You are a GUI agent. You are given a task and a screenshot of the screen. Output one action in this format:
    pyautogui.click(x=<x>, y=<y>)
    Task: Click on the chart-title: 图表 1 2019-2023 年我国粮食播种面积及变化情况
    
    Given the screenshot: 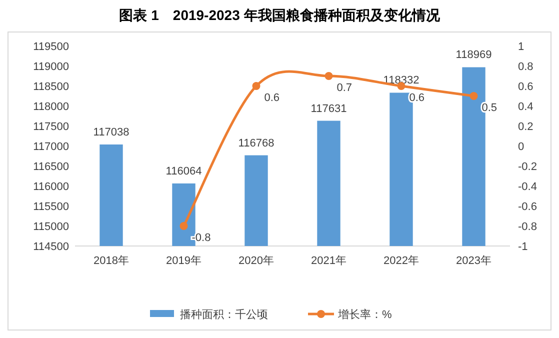 What is the action you would take?
    pyautogui.click(x=280, y=15)
    